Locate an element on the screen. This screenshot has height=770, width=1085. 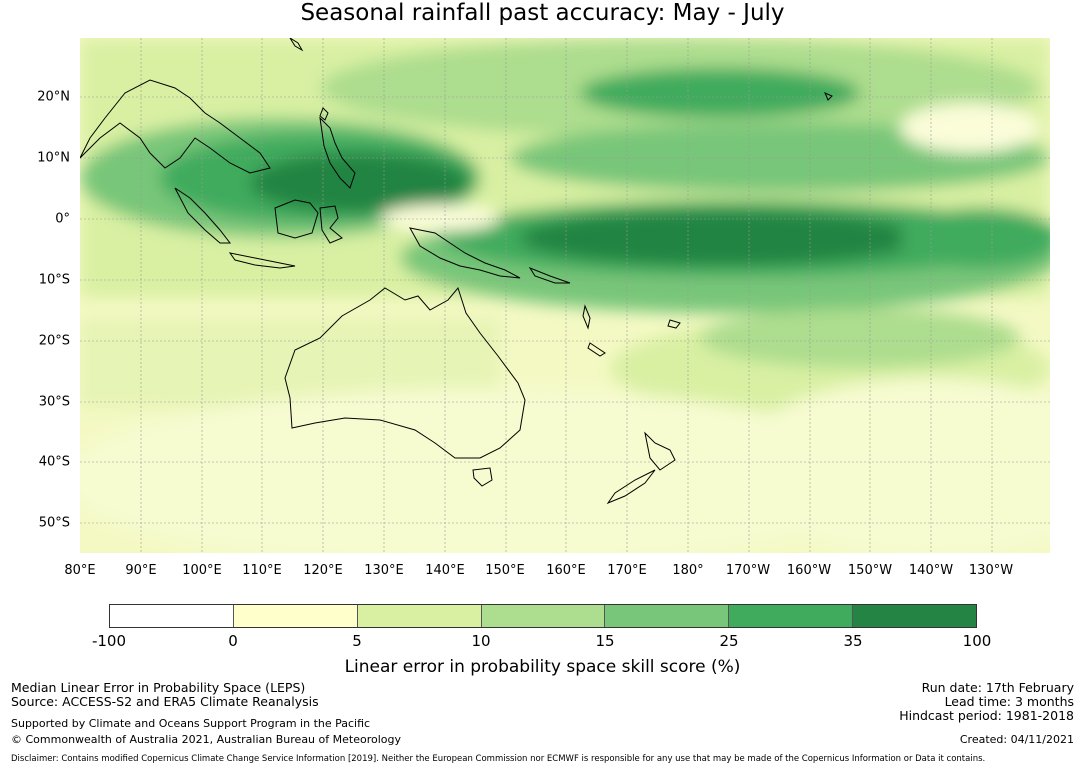
y-tick-label: 20°N is located at coordinates (53, 97).